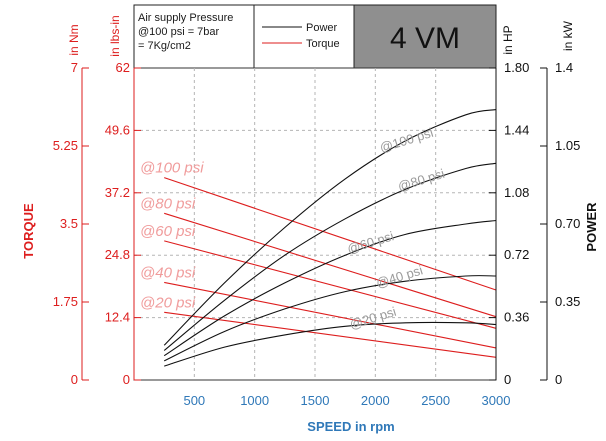  I want to click on power-hp-unit: in HP, so click(508, 39).